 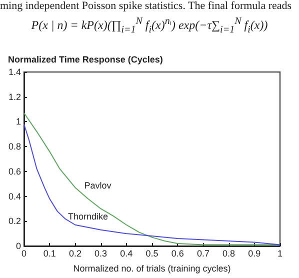 What do you see at coordinates (14, 221) in the screenshot?
I see `y-tick-label: 0.2` at bounding box center [14, 221].